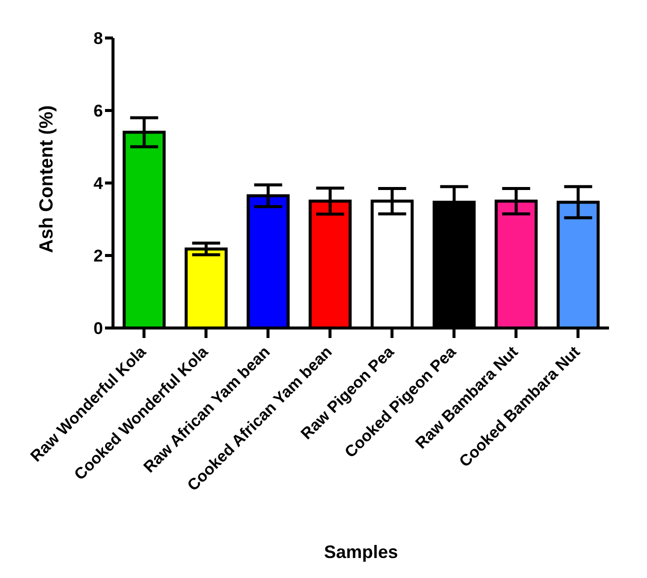 Image resolution: width=647 pixels, height=578 pixels. Describe the element at coordinates (98, 38) in the screenshot. I see `y-tick-label: 8` at that location.